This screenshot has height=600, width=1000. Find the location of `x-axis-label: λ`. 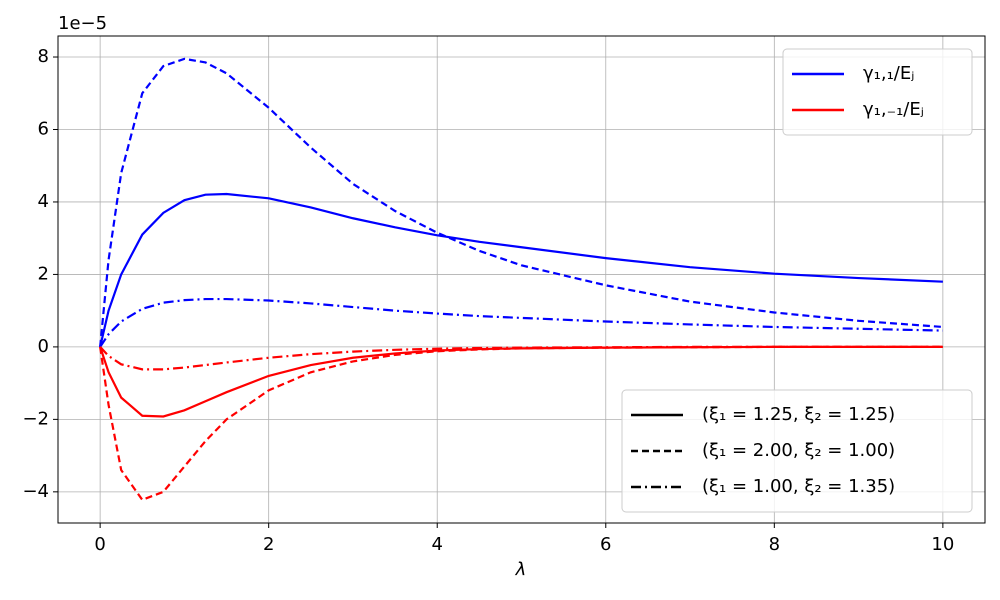

x-axis-label: λ is located at coordinates (521, 569).